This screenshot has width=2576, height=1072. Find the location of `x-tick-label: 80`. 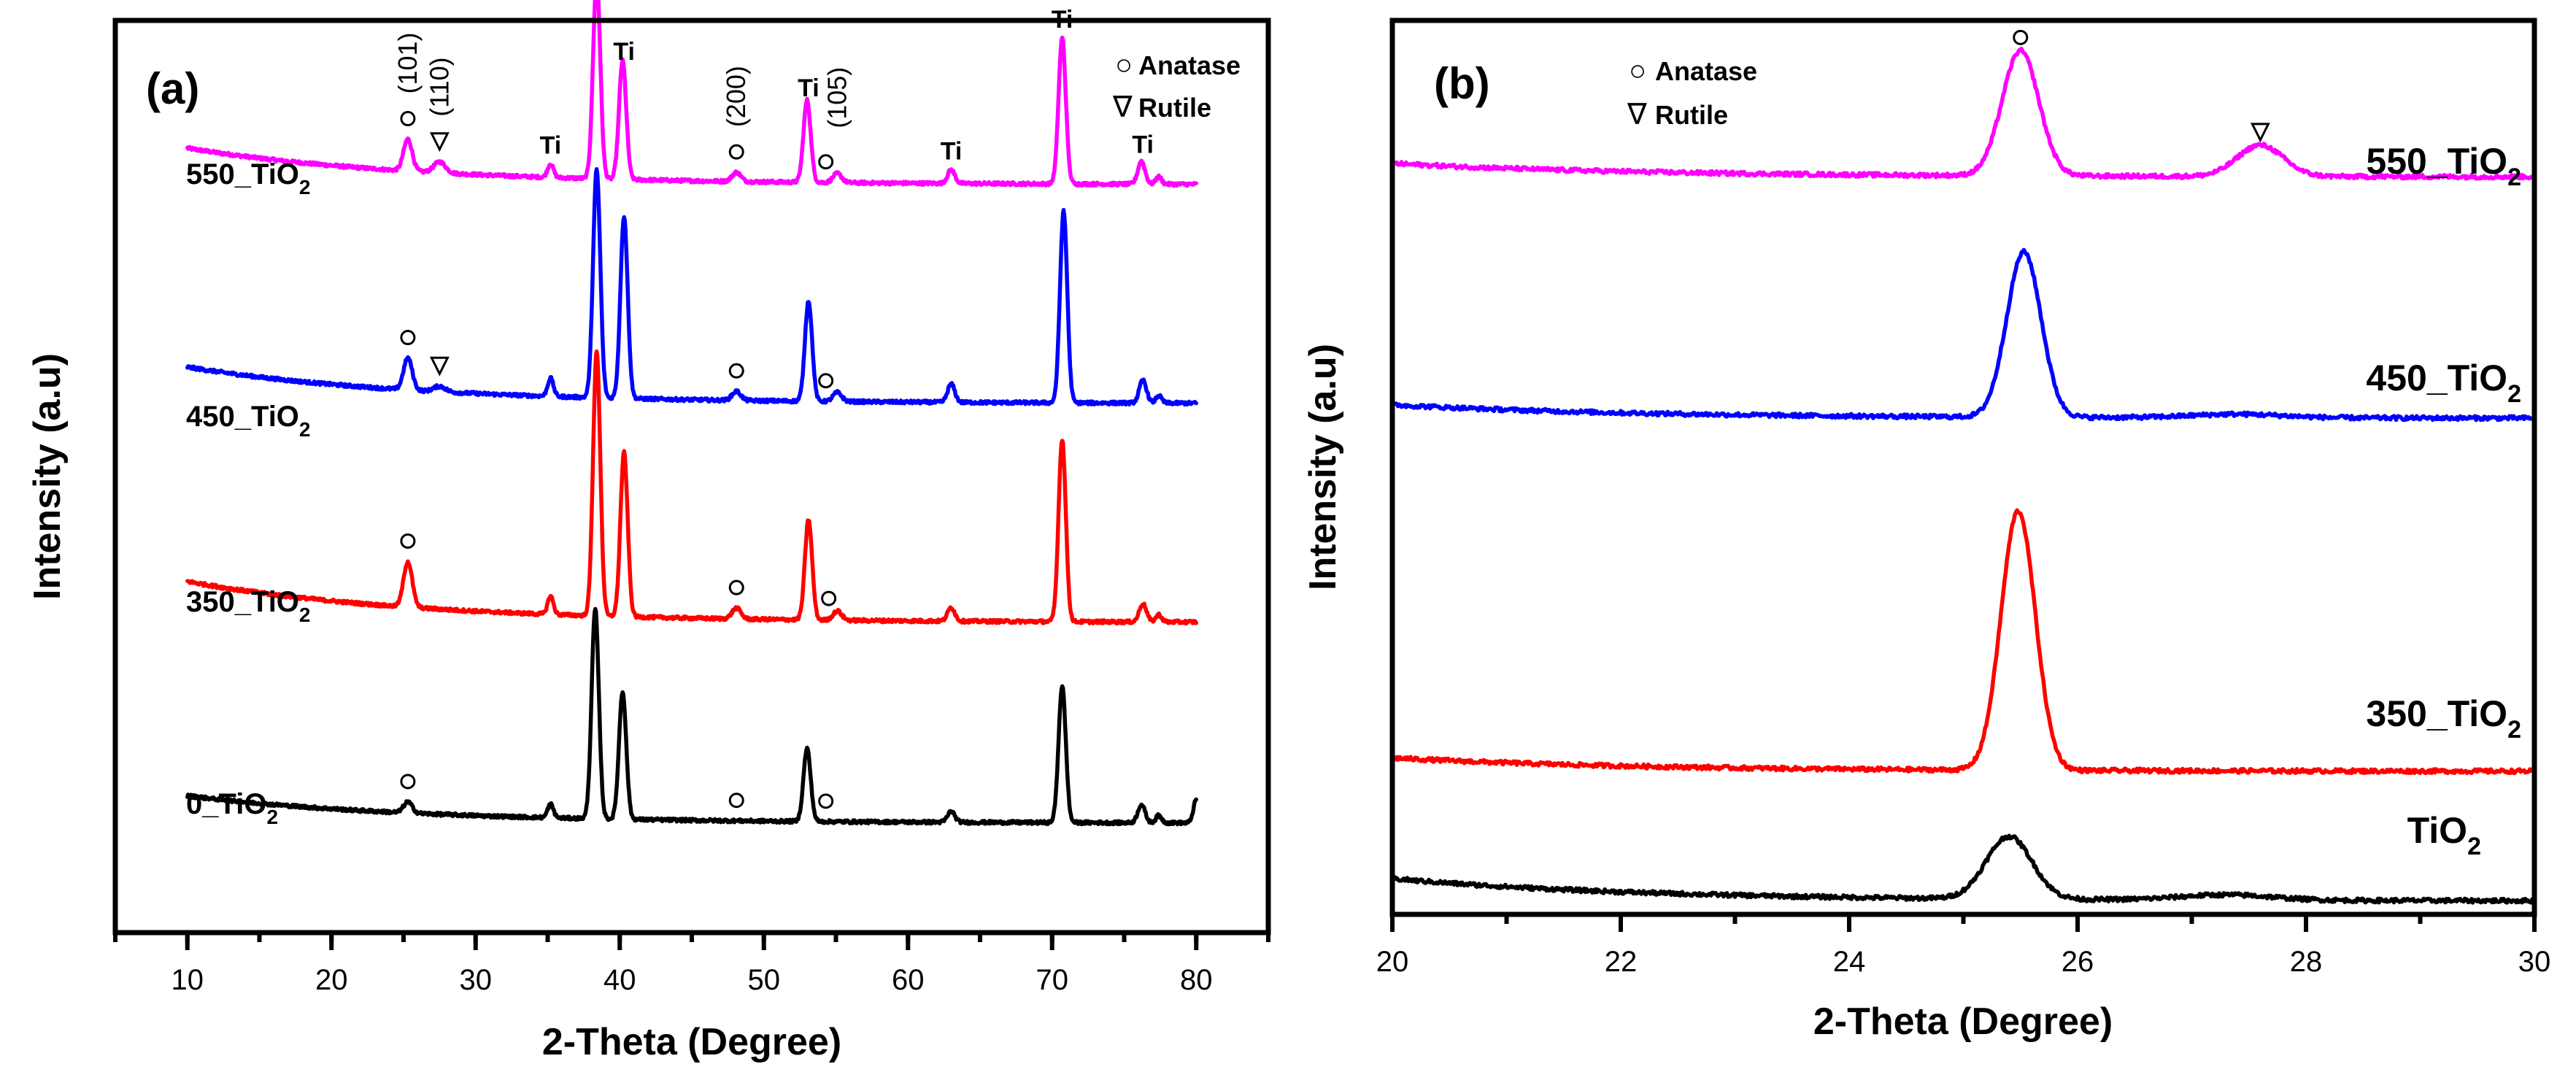

x-tick-label: 80 is located at coordinates (1196, 980).